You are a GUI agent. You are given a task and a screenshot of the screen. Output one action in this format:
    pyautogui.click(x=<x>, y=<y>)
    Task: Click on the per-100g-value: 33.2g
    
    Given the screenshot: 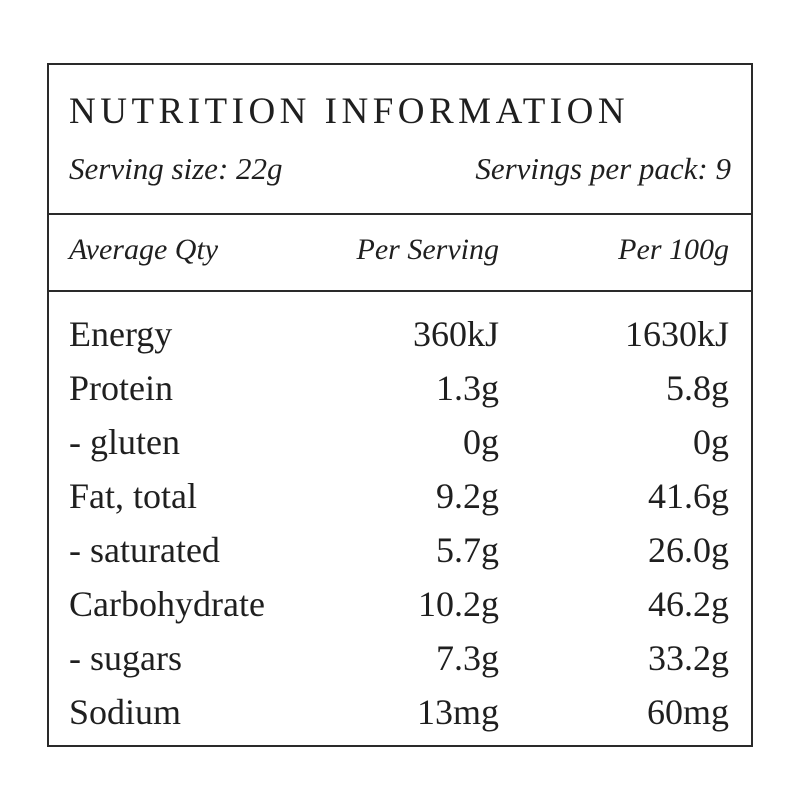 What is the action you would take?
    pyautogui.click(x=688, y=658)
    